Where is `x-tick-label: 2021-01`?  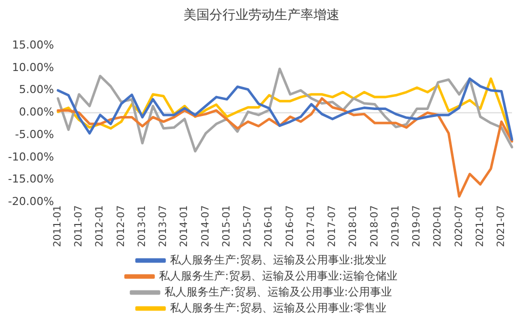 x-tick-label: 2021-01 is located at coordinates (480, 226).